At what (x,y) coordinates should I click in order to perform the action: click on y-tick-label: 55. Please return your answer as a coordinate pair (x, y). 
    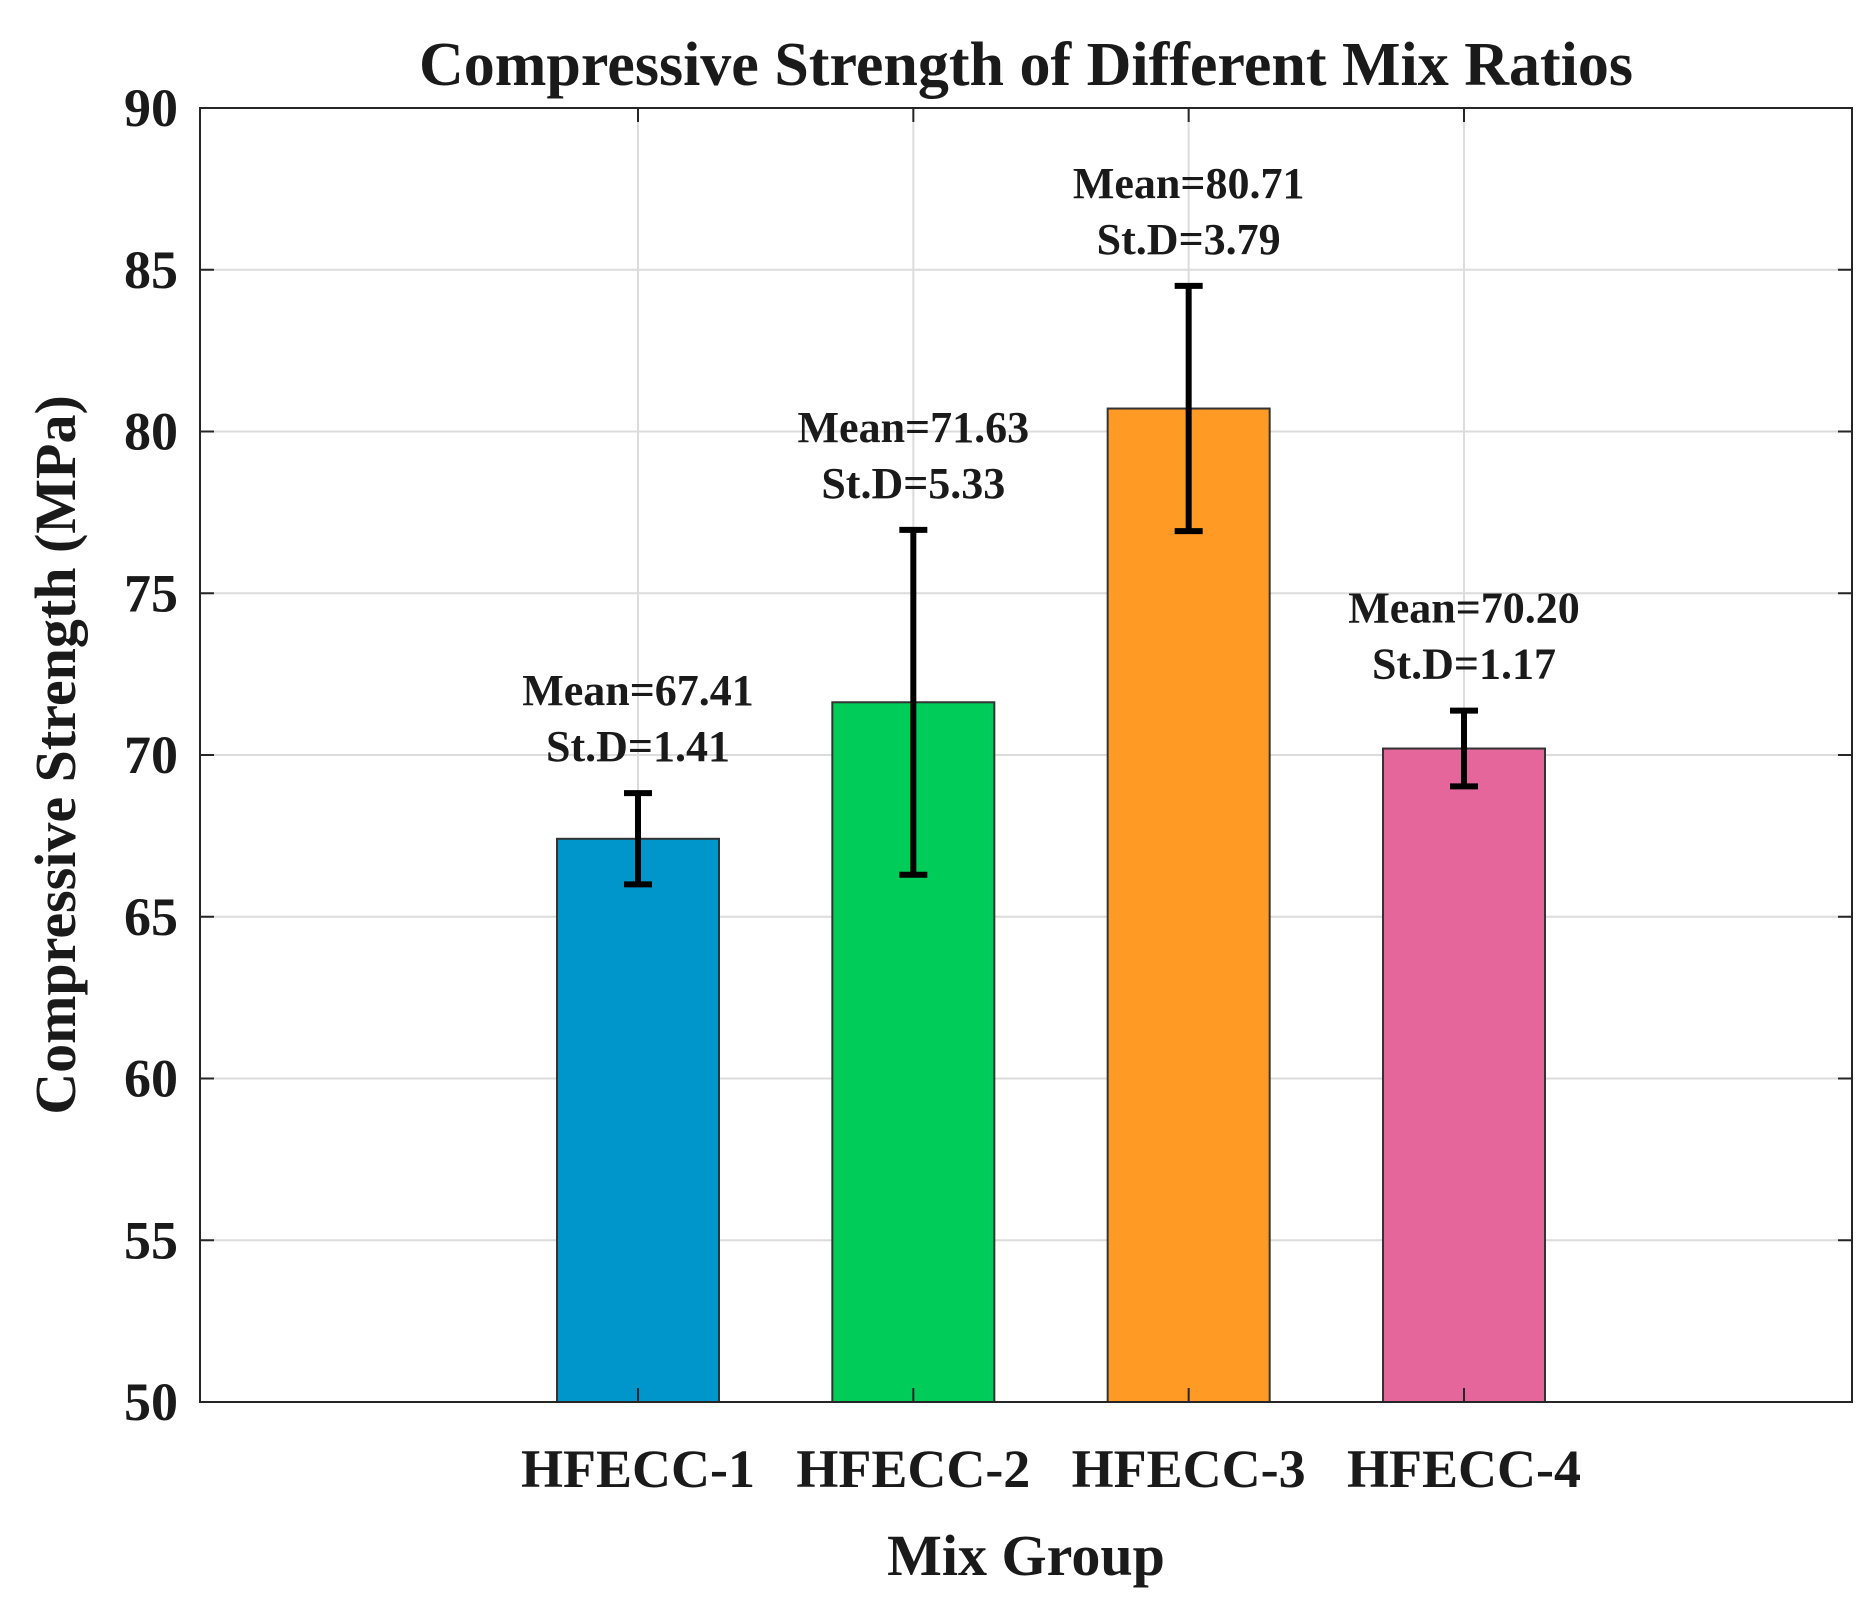
    Looking at the image, I should click on (151, 1240).